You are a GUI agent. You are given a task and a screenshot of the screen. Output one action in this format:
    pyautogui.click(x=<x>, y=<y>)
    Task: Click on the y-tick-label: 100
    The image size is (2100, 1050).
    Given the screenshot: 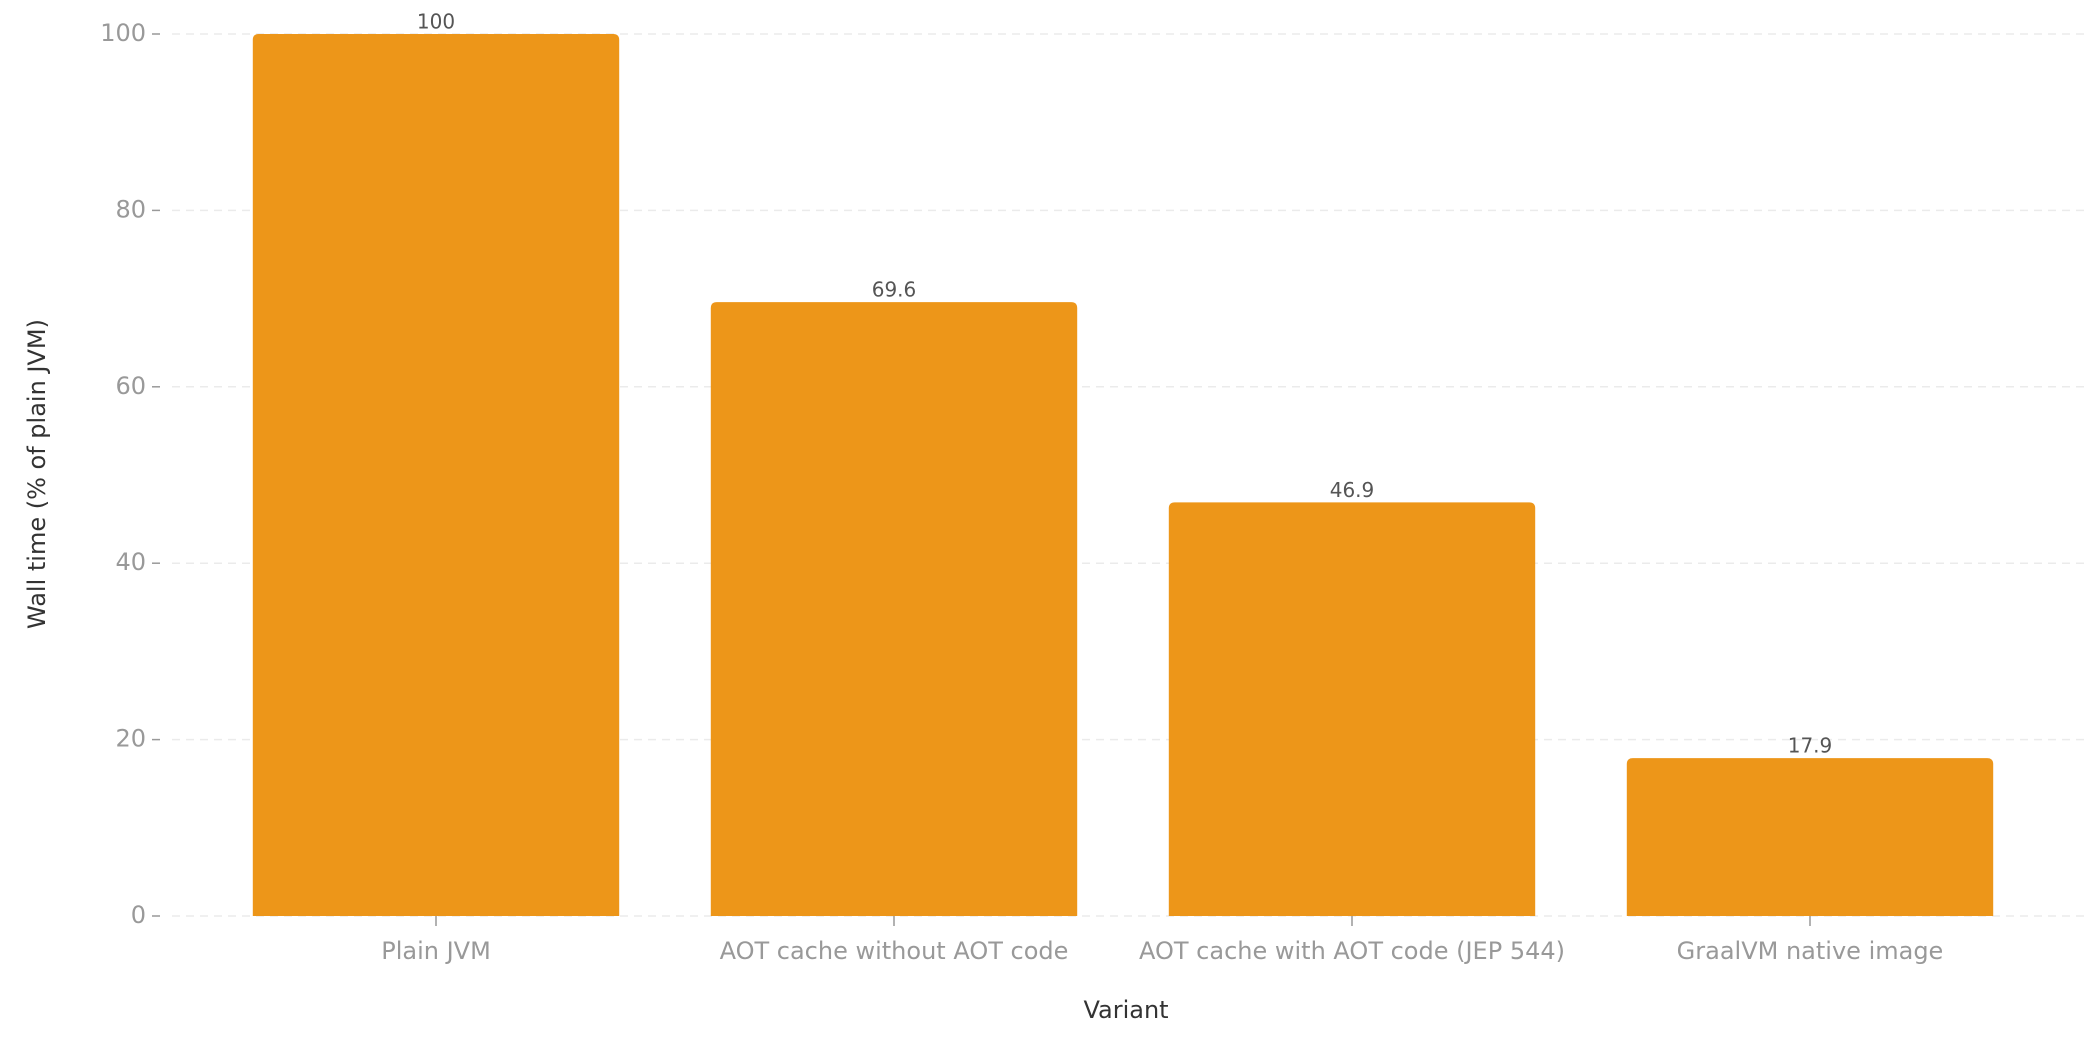 What is the action you would take?
    pyautogui.click(x=123, y=33)
    